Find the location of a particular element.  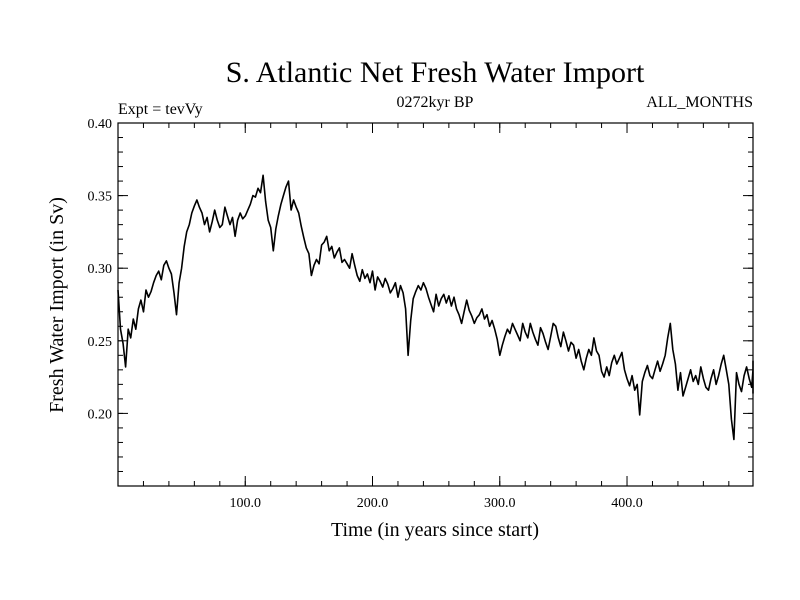

x-axis-label: Time (in years since start) is located at coordinates (435, 530).